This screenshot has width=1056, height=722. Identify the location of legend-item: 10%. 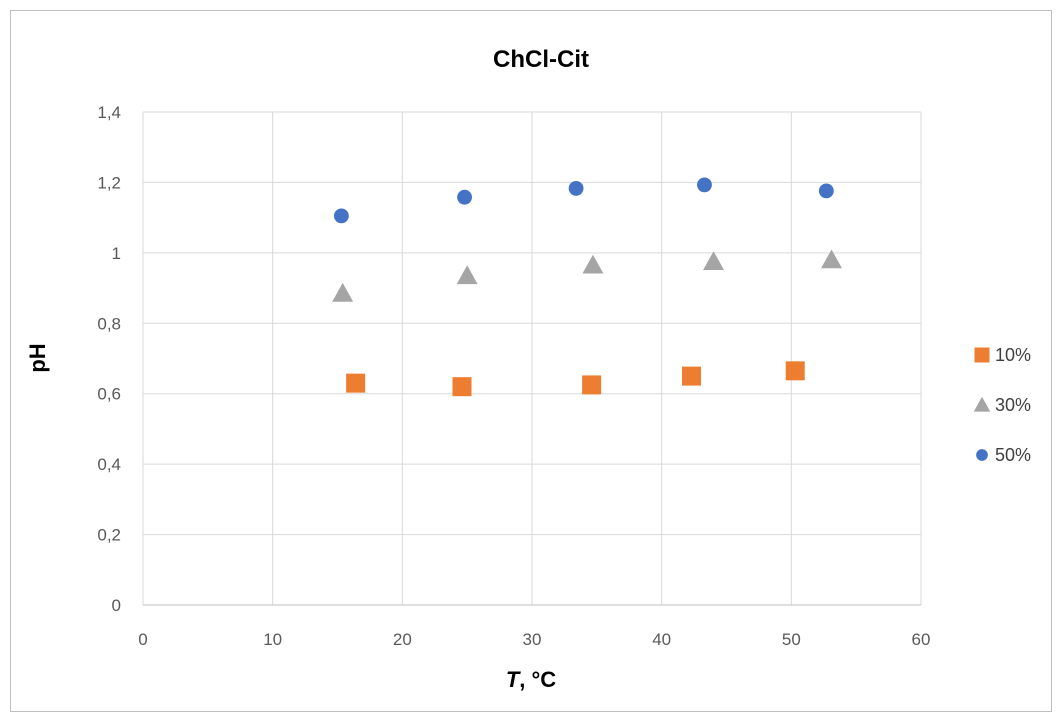
(1002, 355).